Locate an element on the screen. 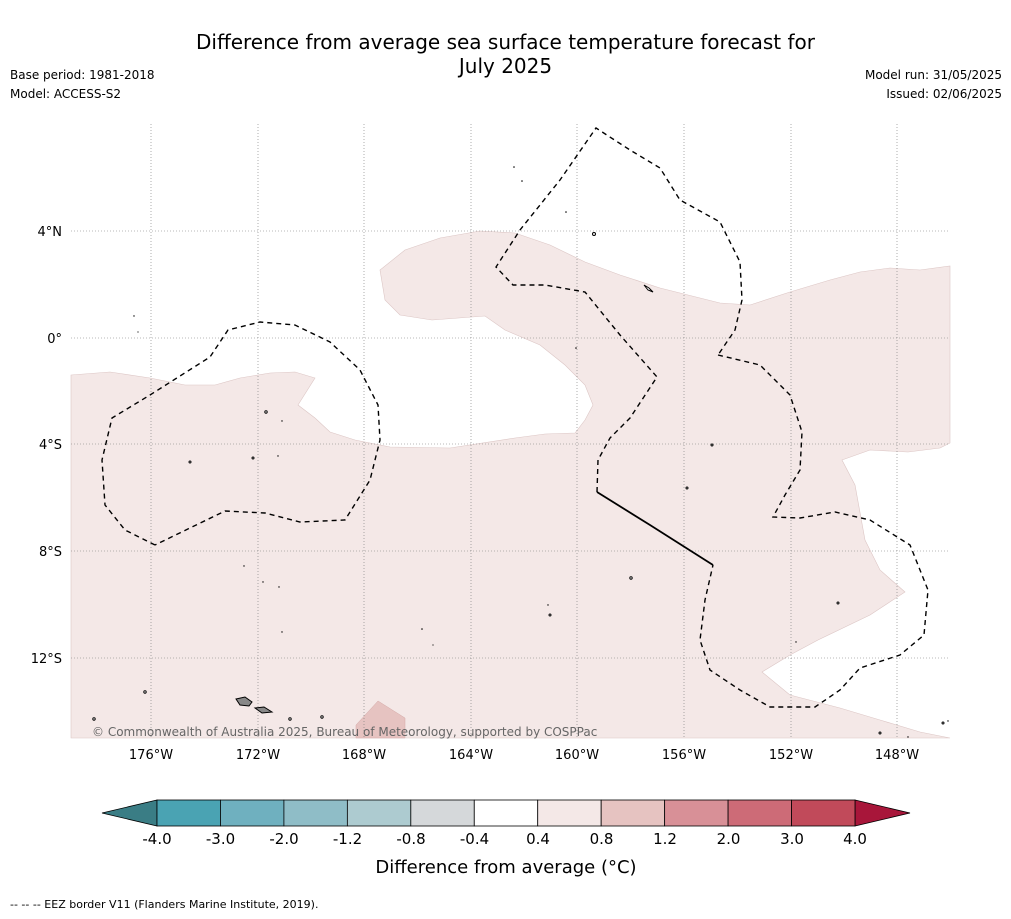 This screenshot has height=919, width=1011. colorbar-tick-label: -1.2 is located at coordinates (347, 839).